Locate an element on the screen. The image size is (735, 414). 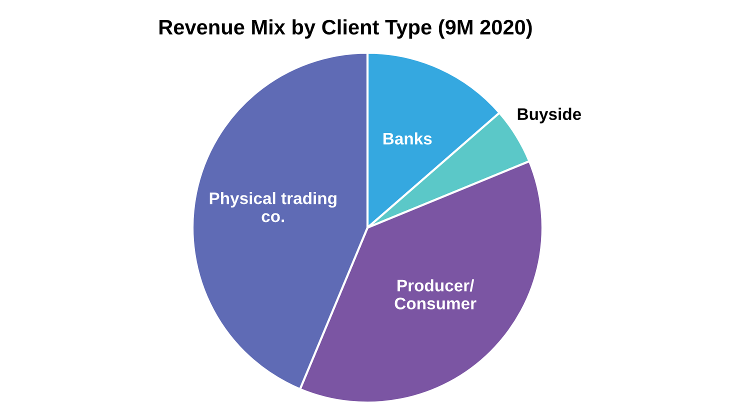
slice-label: Buyside is located at coordinates (550, 116).